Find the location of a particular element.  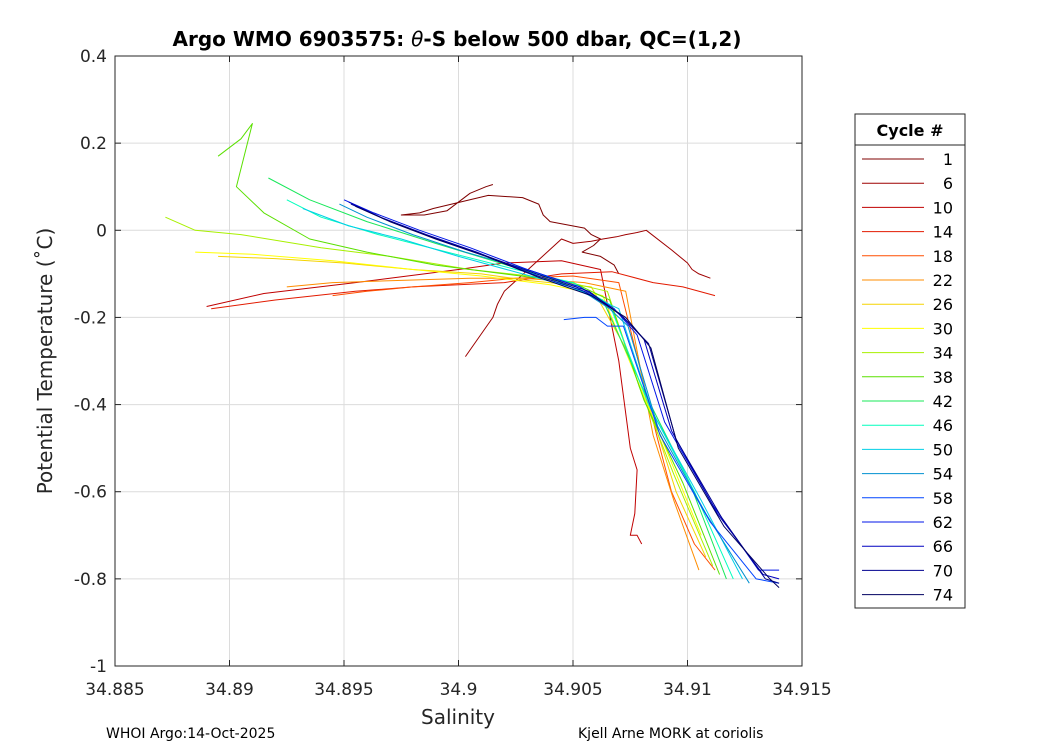

y-tick-label: 0.2 is located at coordinates (93, 144).